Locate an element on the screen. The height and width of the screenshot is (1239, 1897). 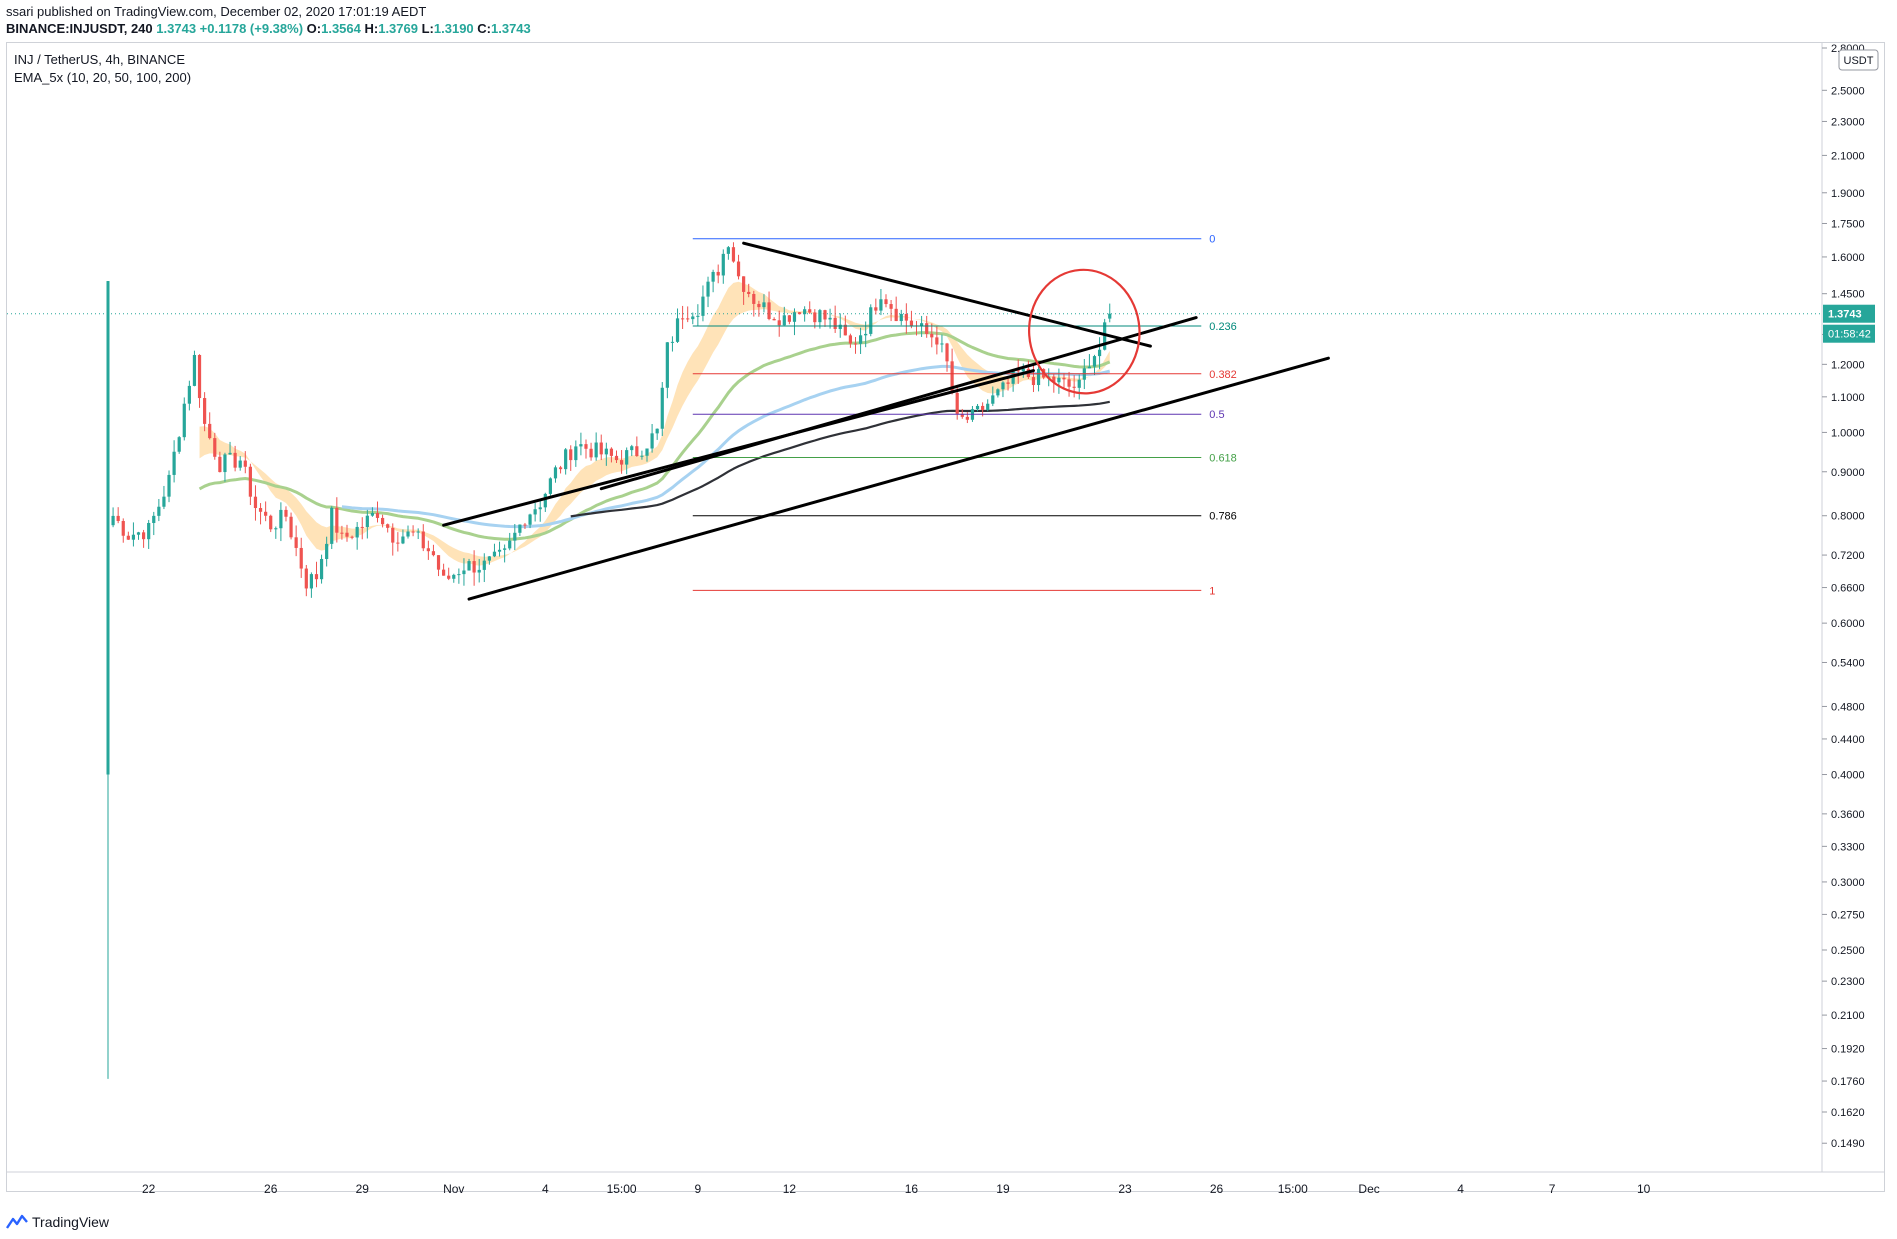
fib-level-label: 1 is located at coordinates (1212, 591).